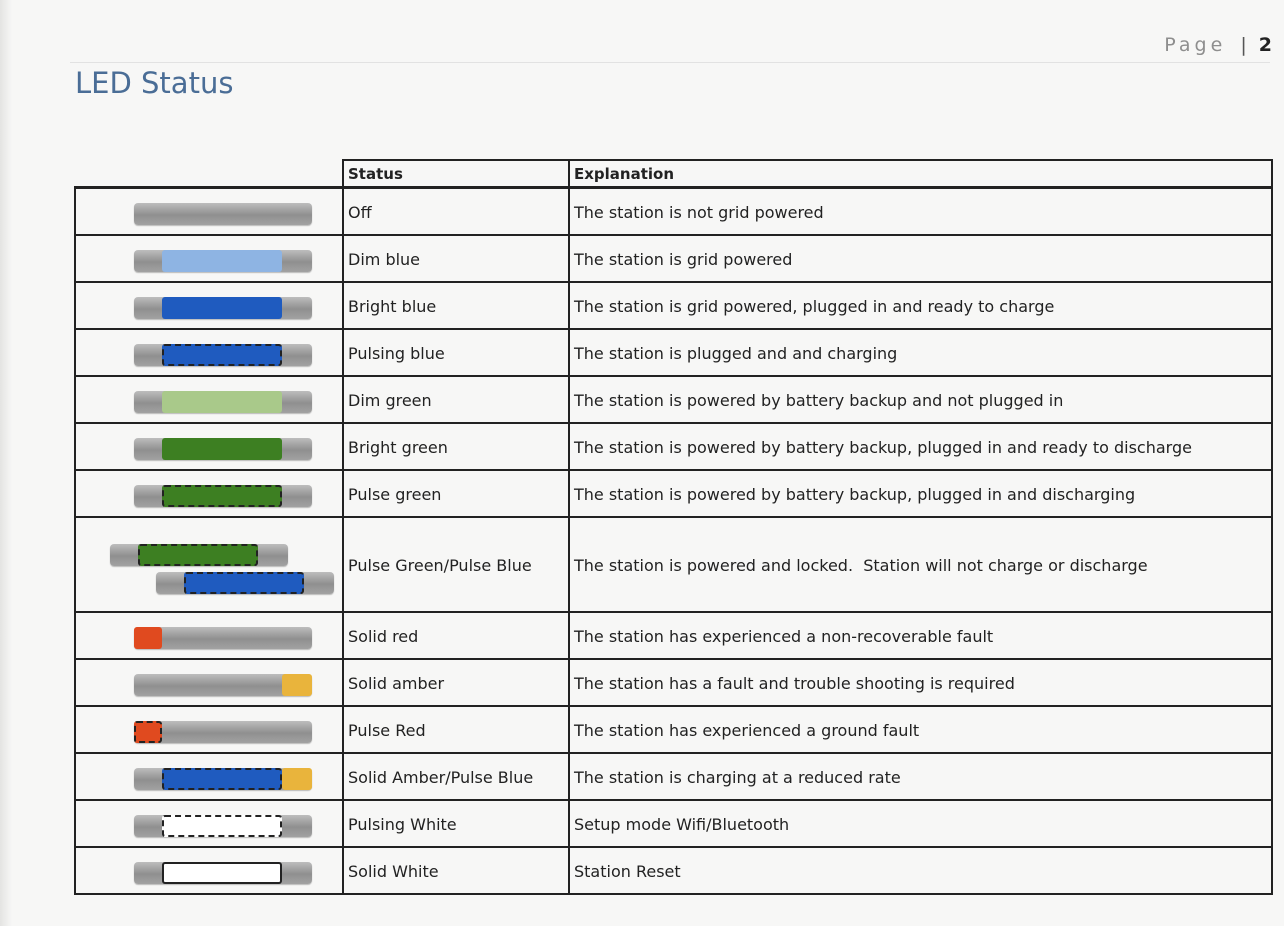 The height and width of the screenshot is (926, 1284). I want to click on table-row: Off The station is not grid powered, so click(673, 211).